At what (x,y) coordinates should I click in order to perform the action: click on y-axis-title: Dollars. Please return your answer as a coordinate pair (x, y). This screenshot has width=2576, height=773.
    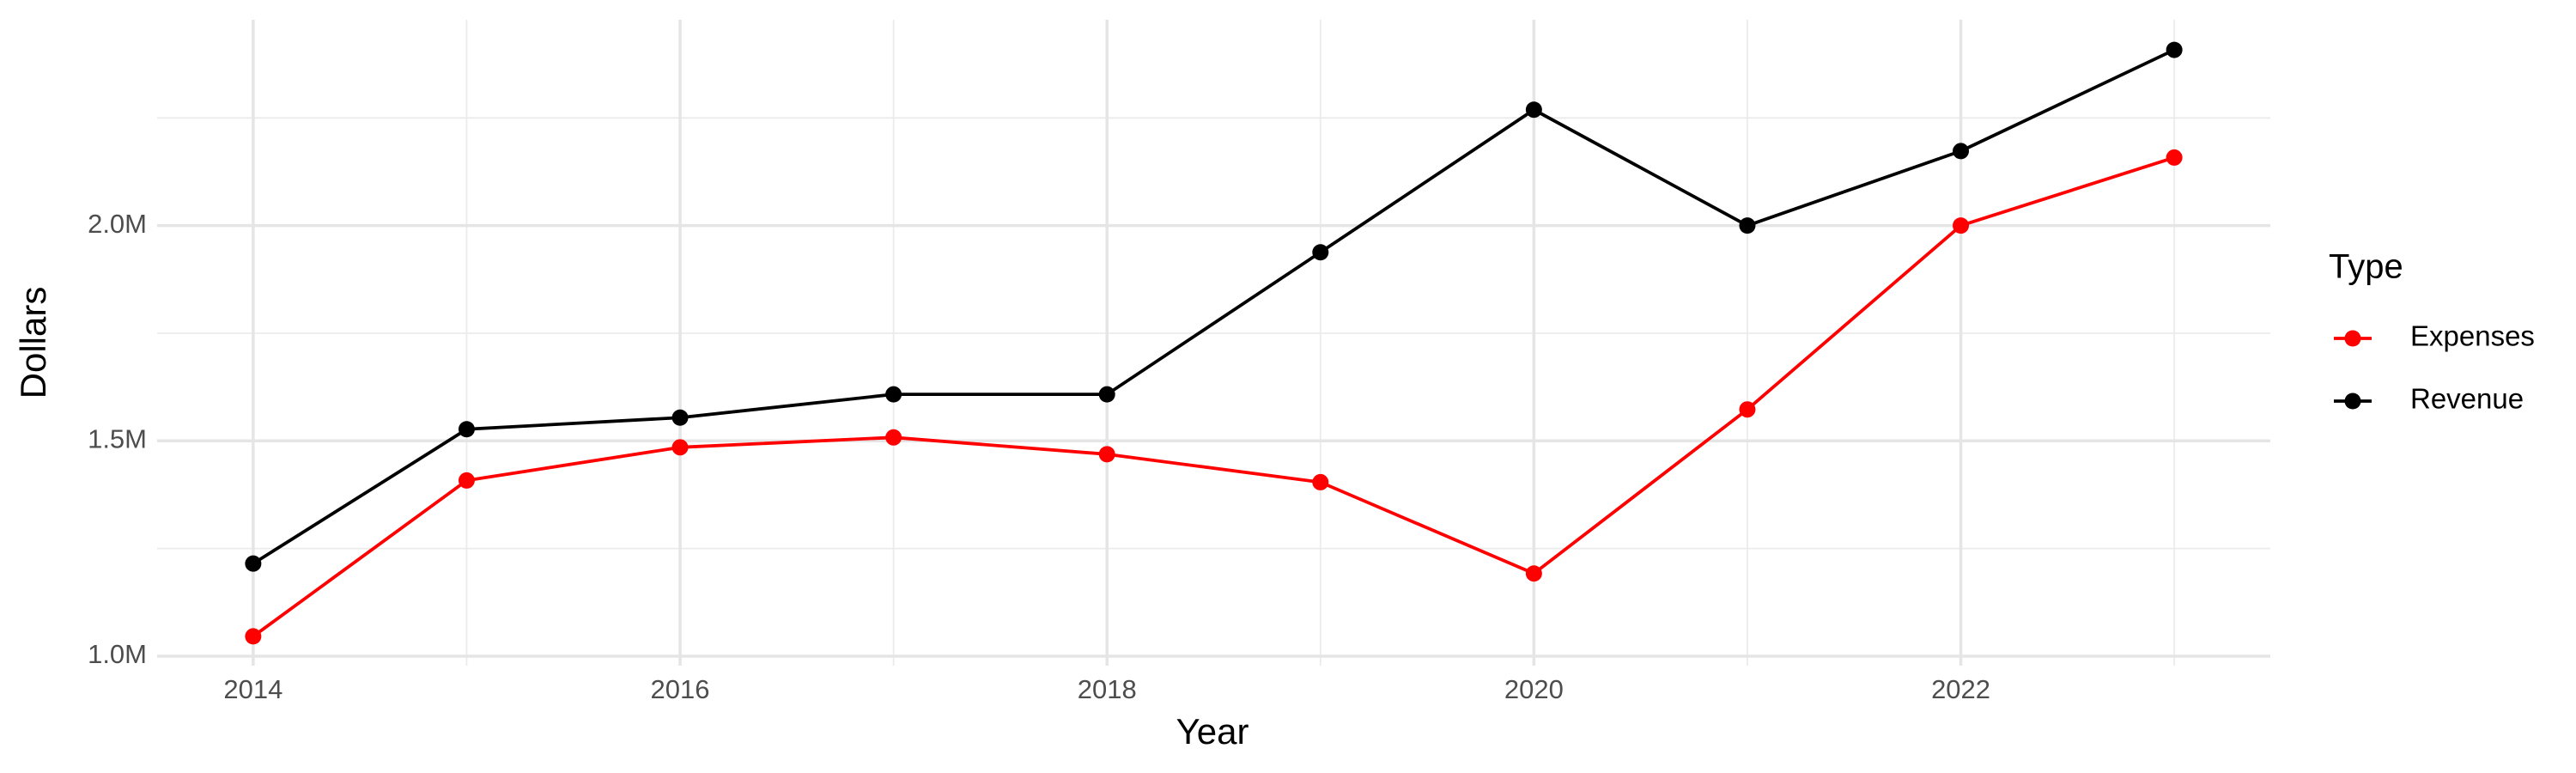
    Looking at the image, I should click on (33, 343).